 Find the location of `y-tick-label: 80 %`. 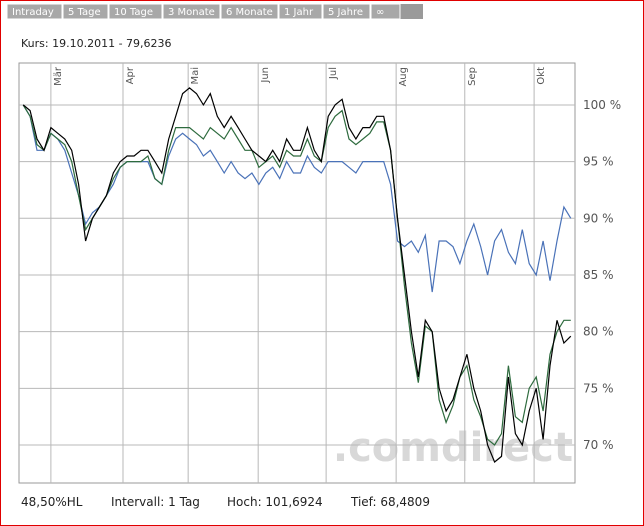

y-tick-label: 80 % is located at coordinates (598, 332).